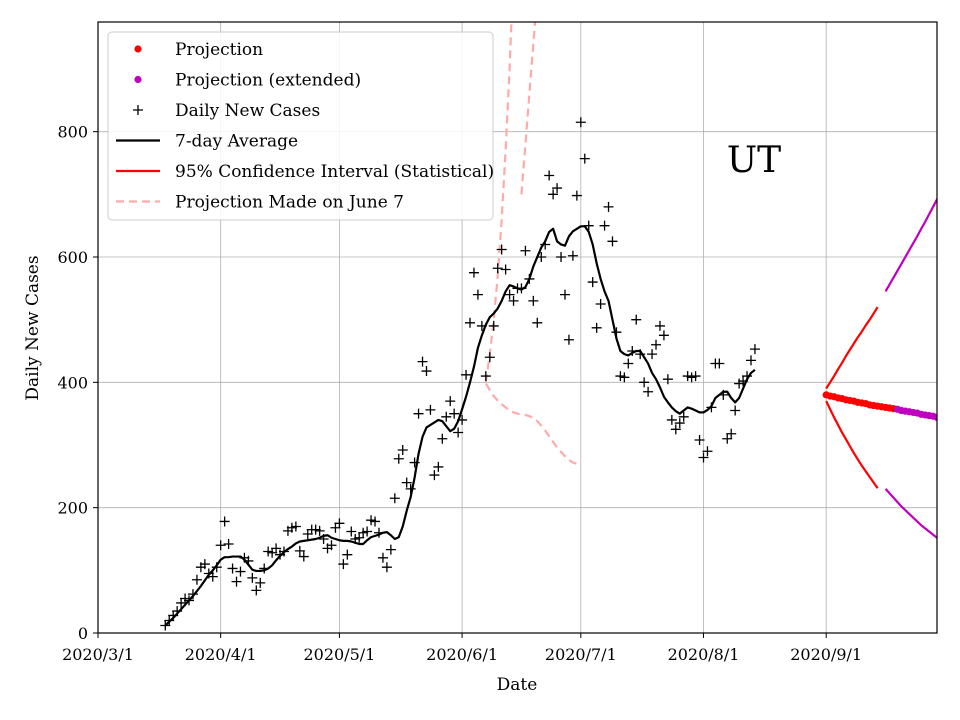 This screenshot has width=960, height=720. I want to click on y-tick-label: 800, so click(72, 132).